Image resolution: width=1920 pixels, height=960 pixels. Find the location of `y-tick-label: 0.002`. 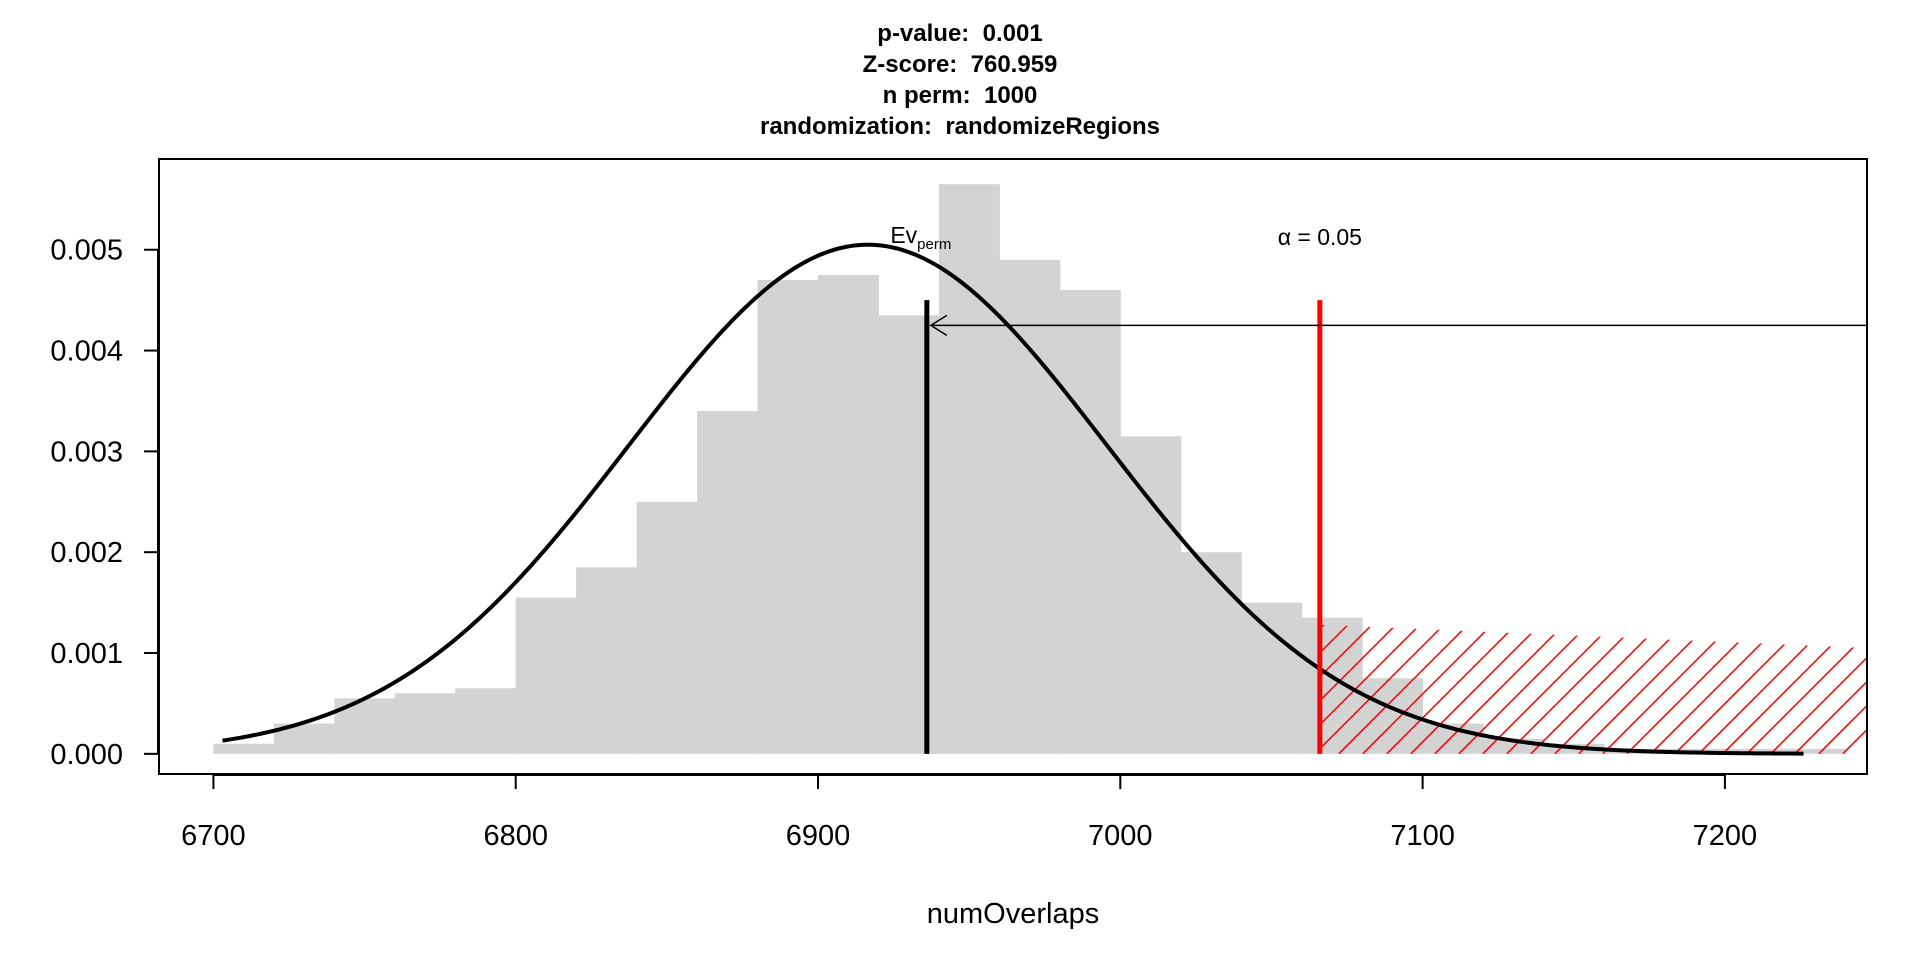

y-tick-label: 0.002 is located at coordinates (86, 553).